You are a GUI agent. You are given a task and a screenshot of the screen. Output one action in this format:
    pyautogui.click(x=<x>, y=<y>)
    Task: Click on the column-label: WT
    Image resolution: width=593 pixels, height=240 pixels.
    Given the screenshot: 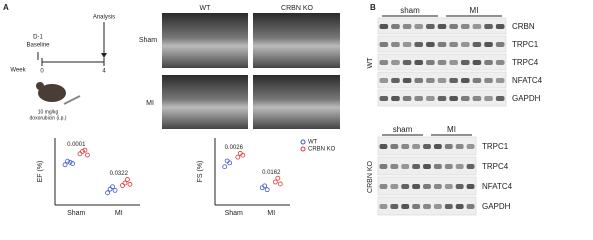 What is the action you would take?
    pyautogui.click(x=206, y=8)
    